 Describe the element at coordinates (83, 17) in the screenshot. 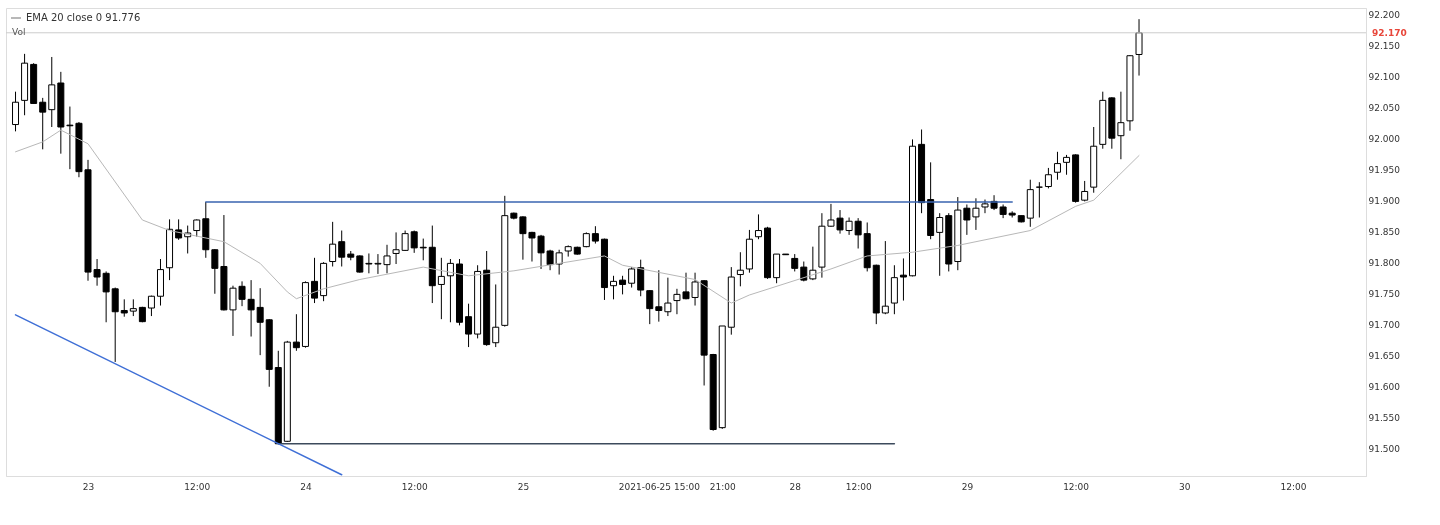

I see `legend-label: EMA 20 close 0 91.776` at that location.